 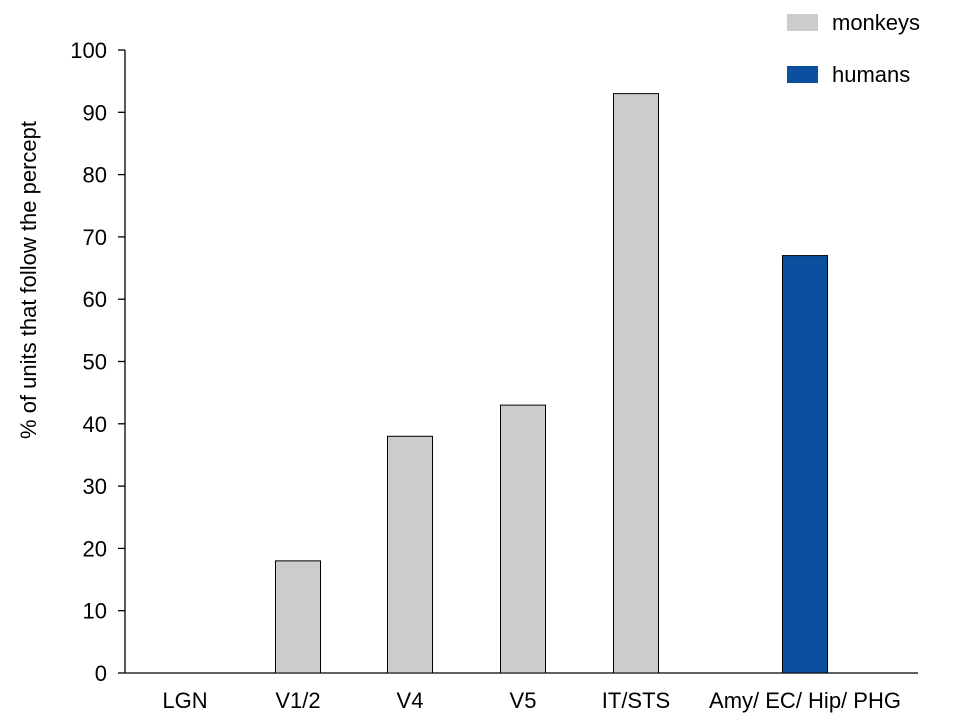 What do you see at coordinates (805, 700) in the screenshot?
I see `x-category-label: Amy/ EC/ Hip/ PHG` at bounding box center [805, 700].